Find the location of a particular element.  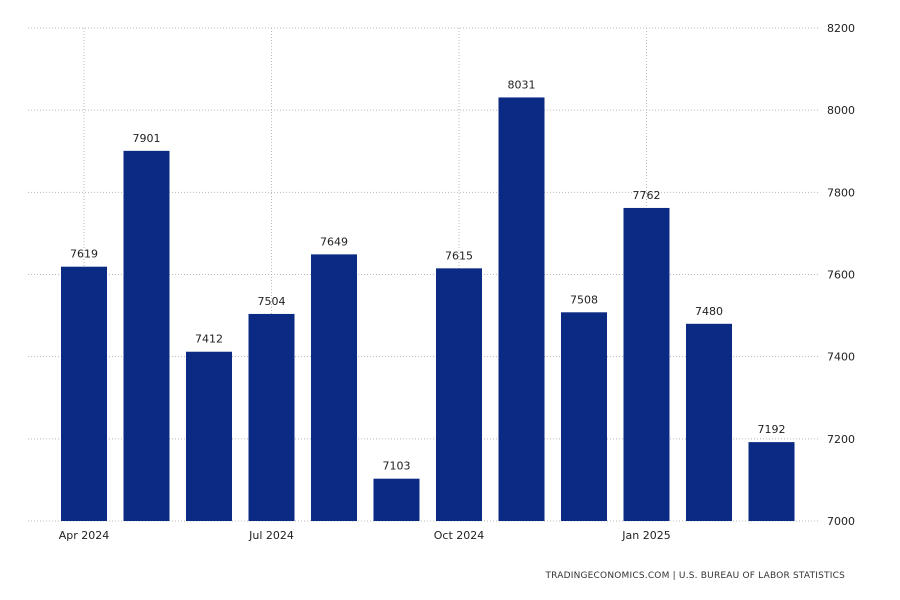

data-label: 7649 is located at coordinates (334, 241).